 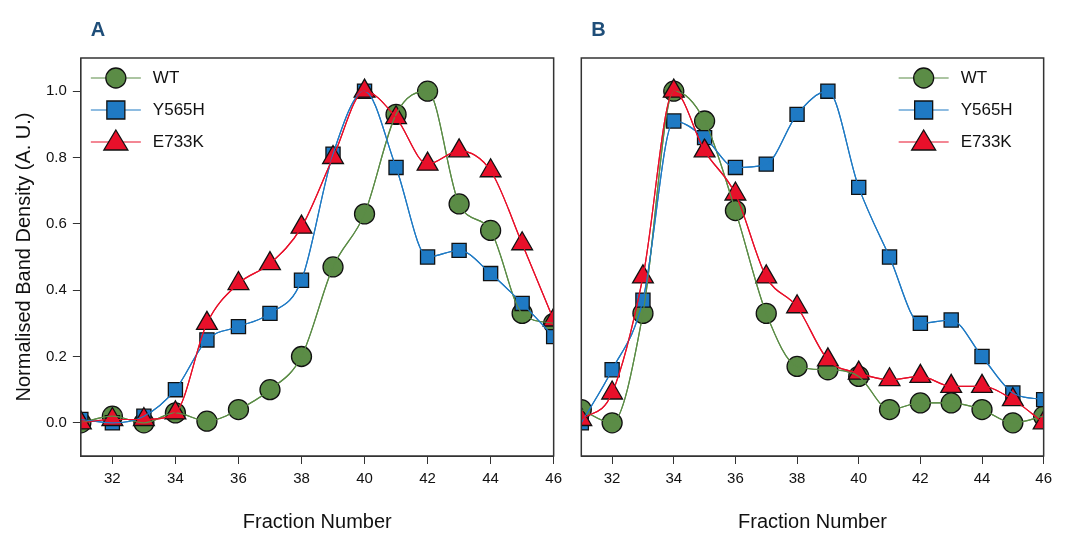 I want to click on y-tick-label: 0.6, so click(x=56, y=222).